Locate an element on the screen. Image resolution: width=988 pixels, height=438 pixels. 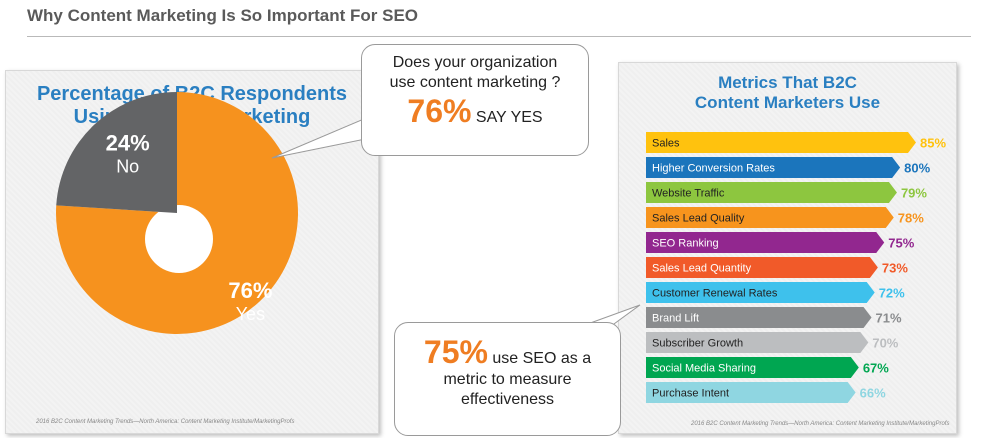
bar-category-label: Purchase Intent is located at coordinates (690, 394).